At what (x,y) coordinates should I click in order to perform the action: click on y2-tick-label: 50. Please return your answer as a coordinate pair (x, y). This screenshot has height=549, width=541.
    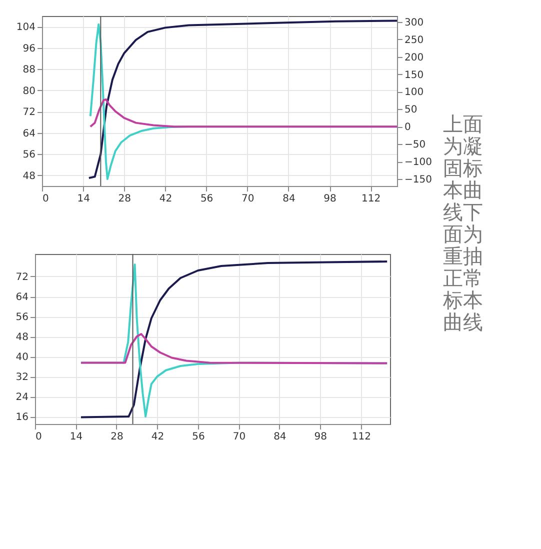
    Looking at the image, I should click on (411, 110).